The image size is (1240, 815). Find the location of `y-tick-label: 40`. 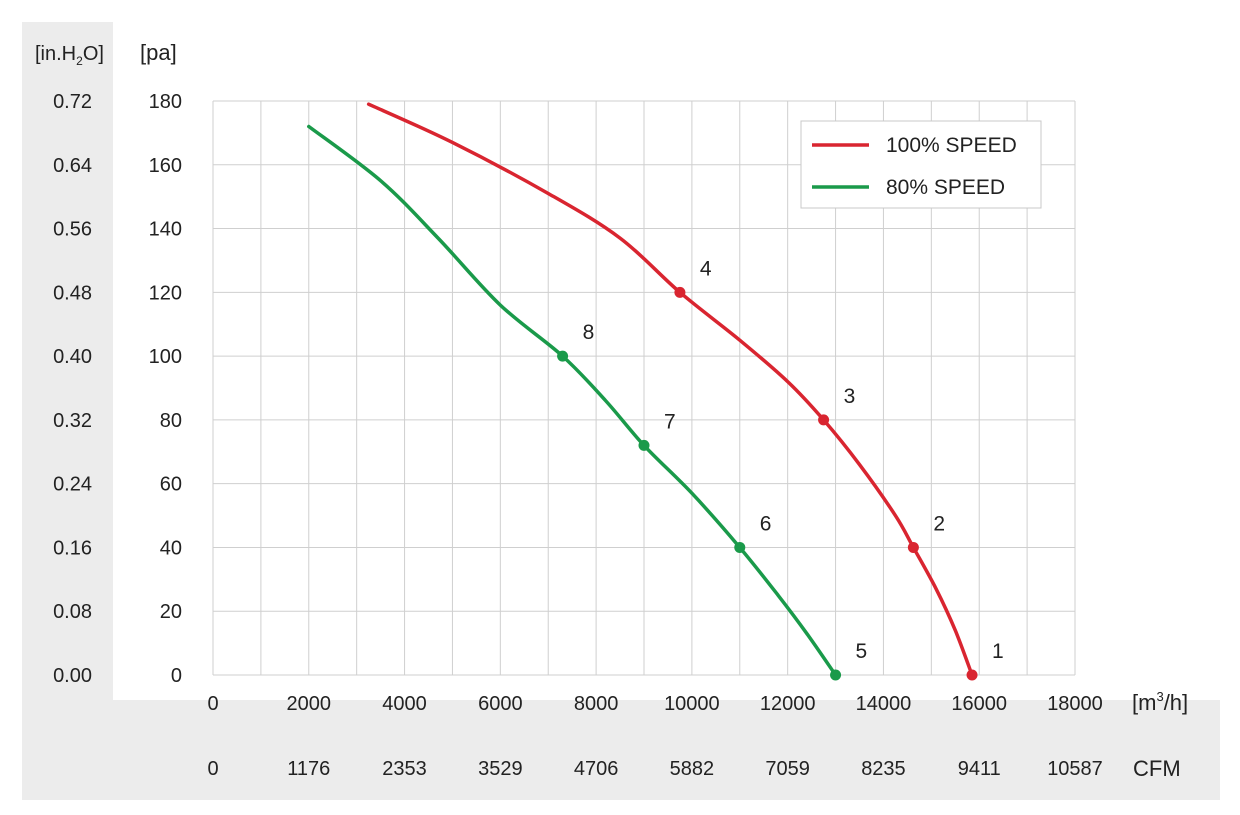

y-tick-label: 40 is located at coordinates (171, 548).